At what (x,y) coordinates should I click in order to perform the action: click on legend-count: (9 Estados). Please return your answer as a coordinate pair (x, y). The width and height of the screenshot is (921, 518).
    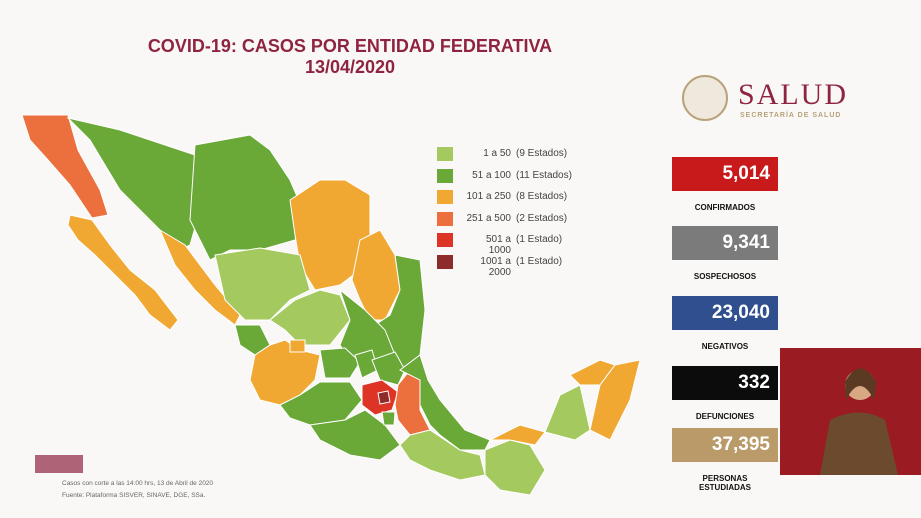
    Looking at the image, I should click on (542, 153).